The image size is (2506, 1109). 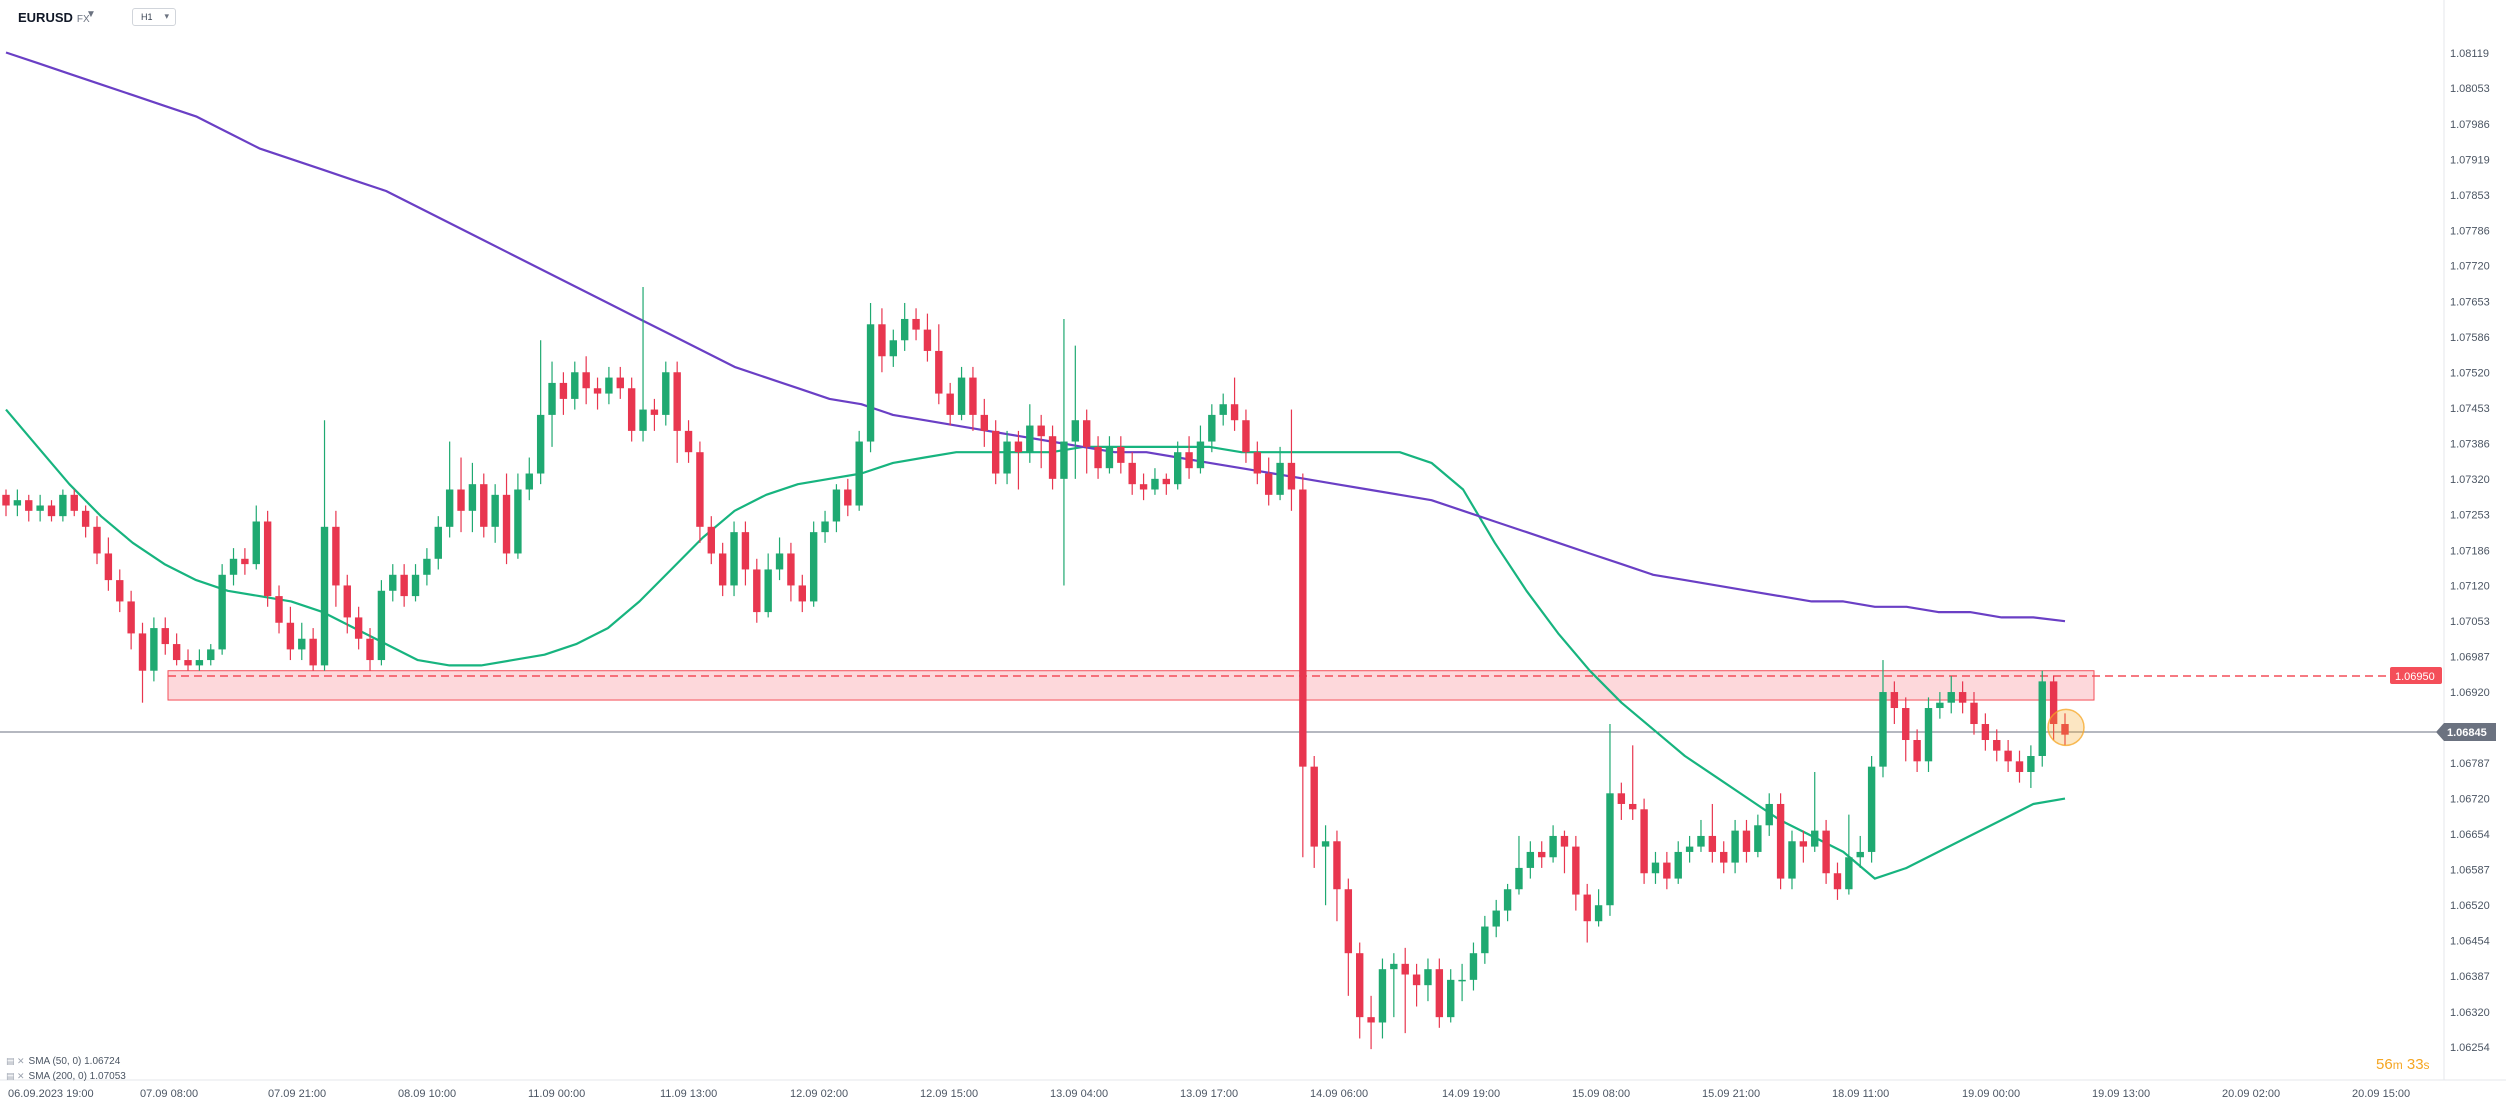 I want to click on symbol-name: EURUSD, so click(x=45, y=17).